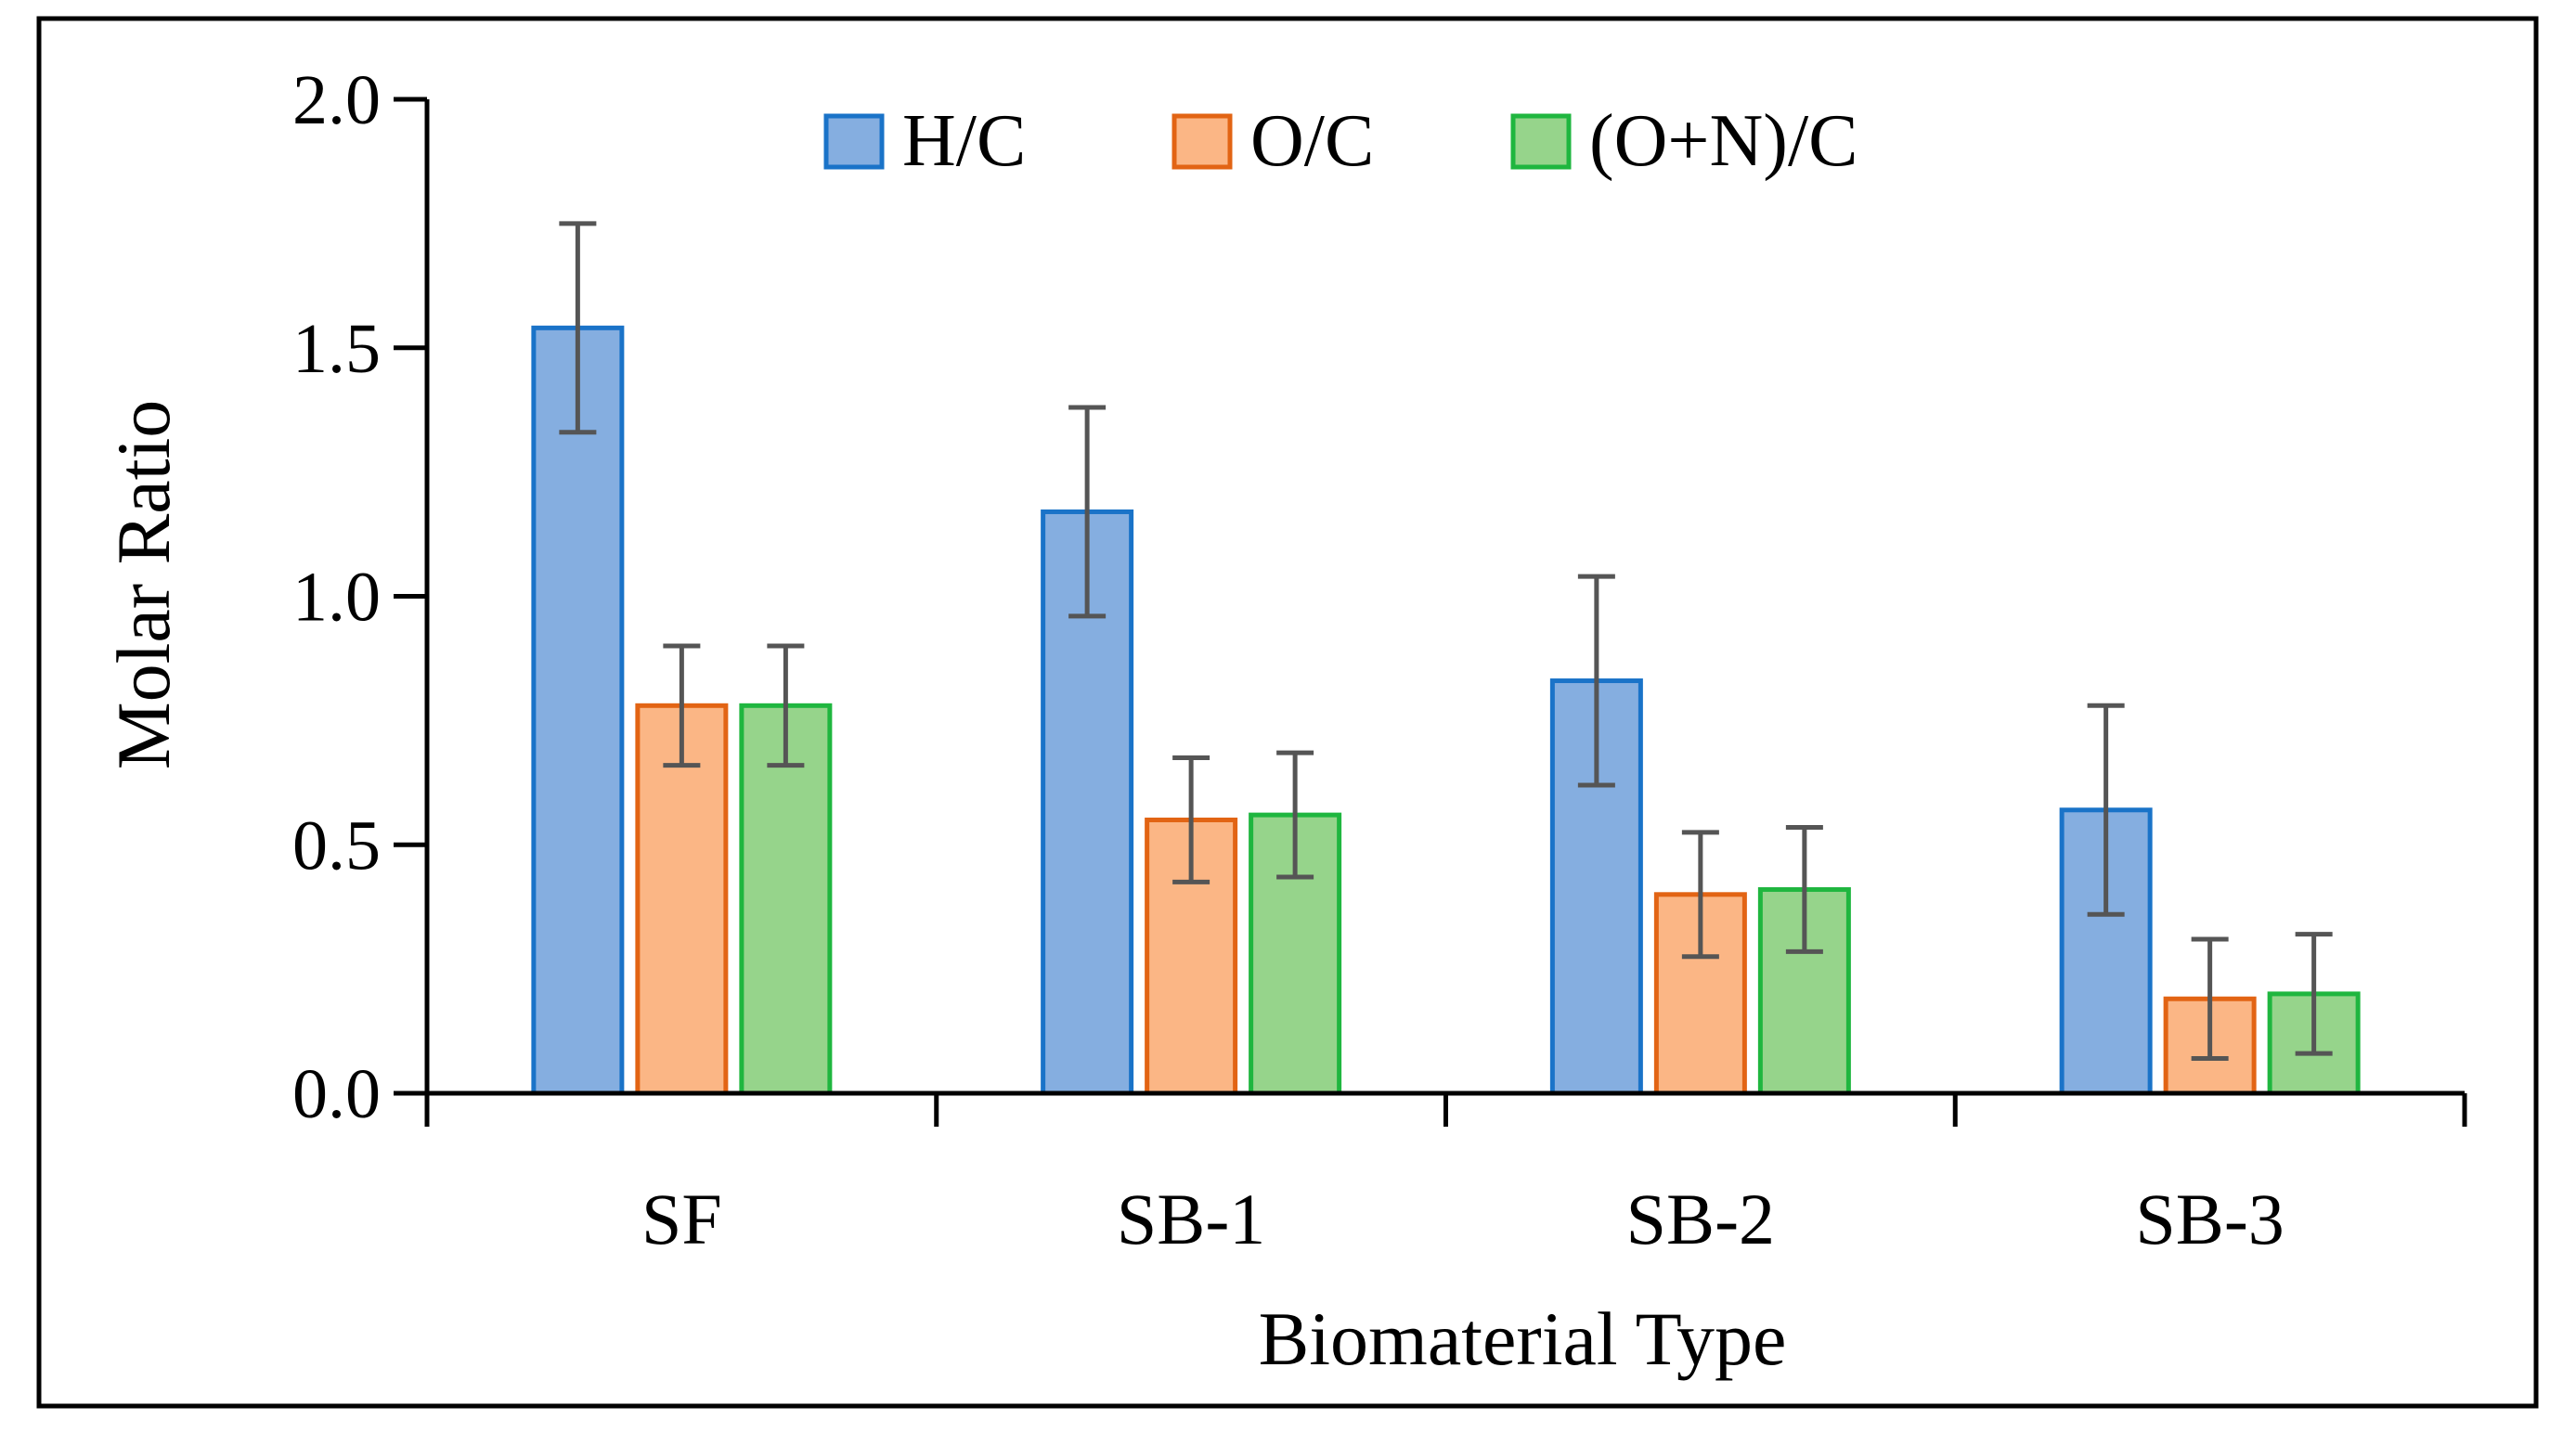 The width and height of the screenshot is (2576, 1445). Describe the element at coordinates (1191, 1219) in the screenshot. I see `x-tick-label-sb-1: SB-1` at that location.